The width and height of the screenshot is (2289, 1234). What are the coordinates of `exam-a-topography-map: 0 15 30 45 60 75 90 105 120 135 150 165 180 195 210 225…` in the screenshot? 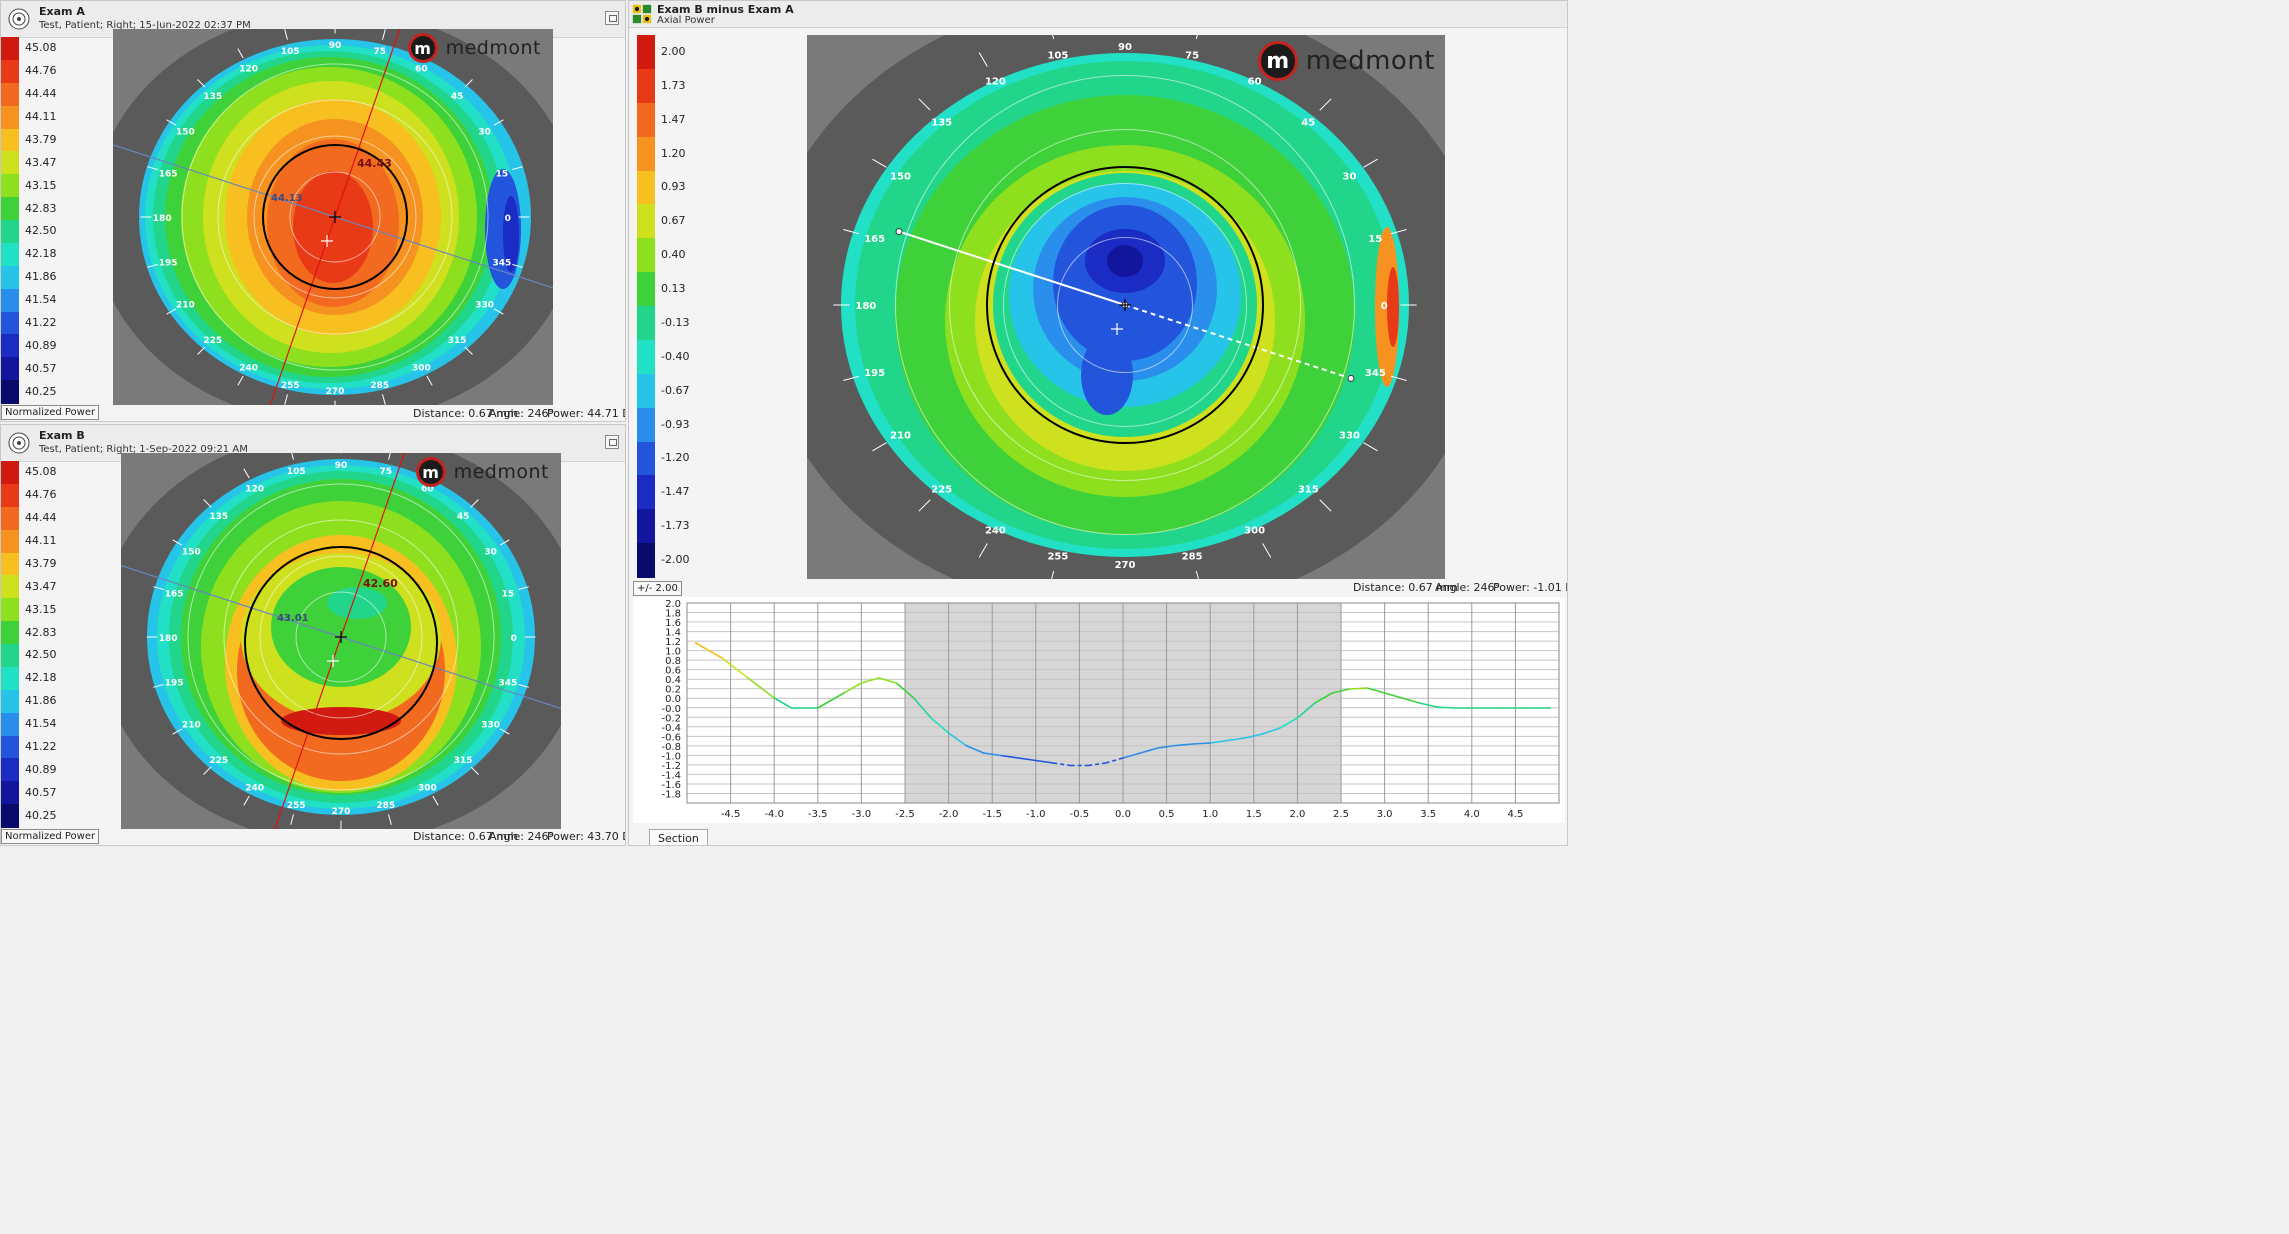 It's located at (333, 217).